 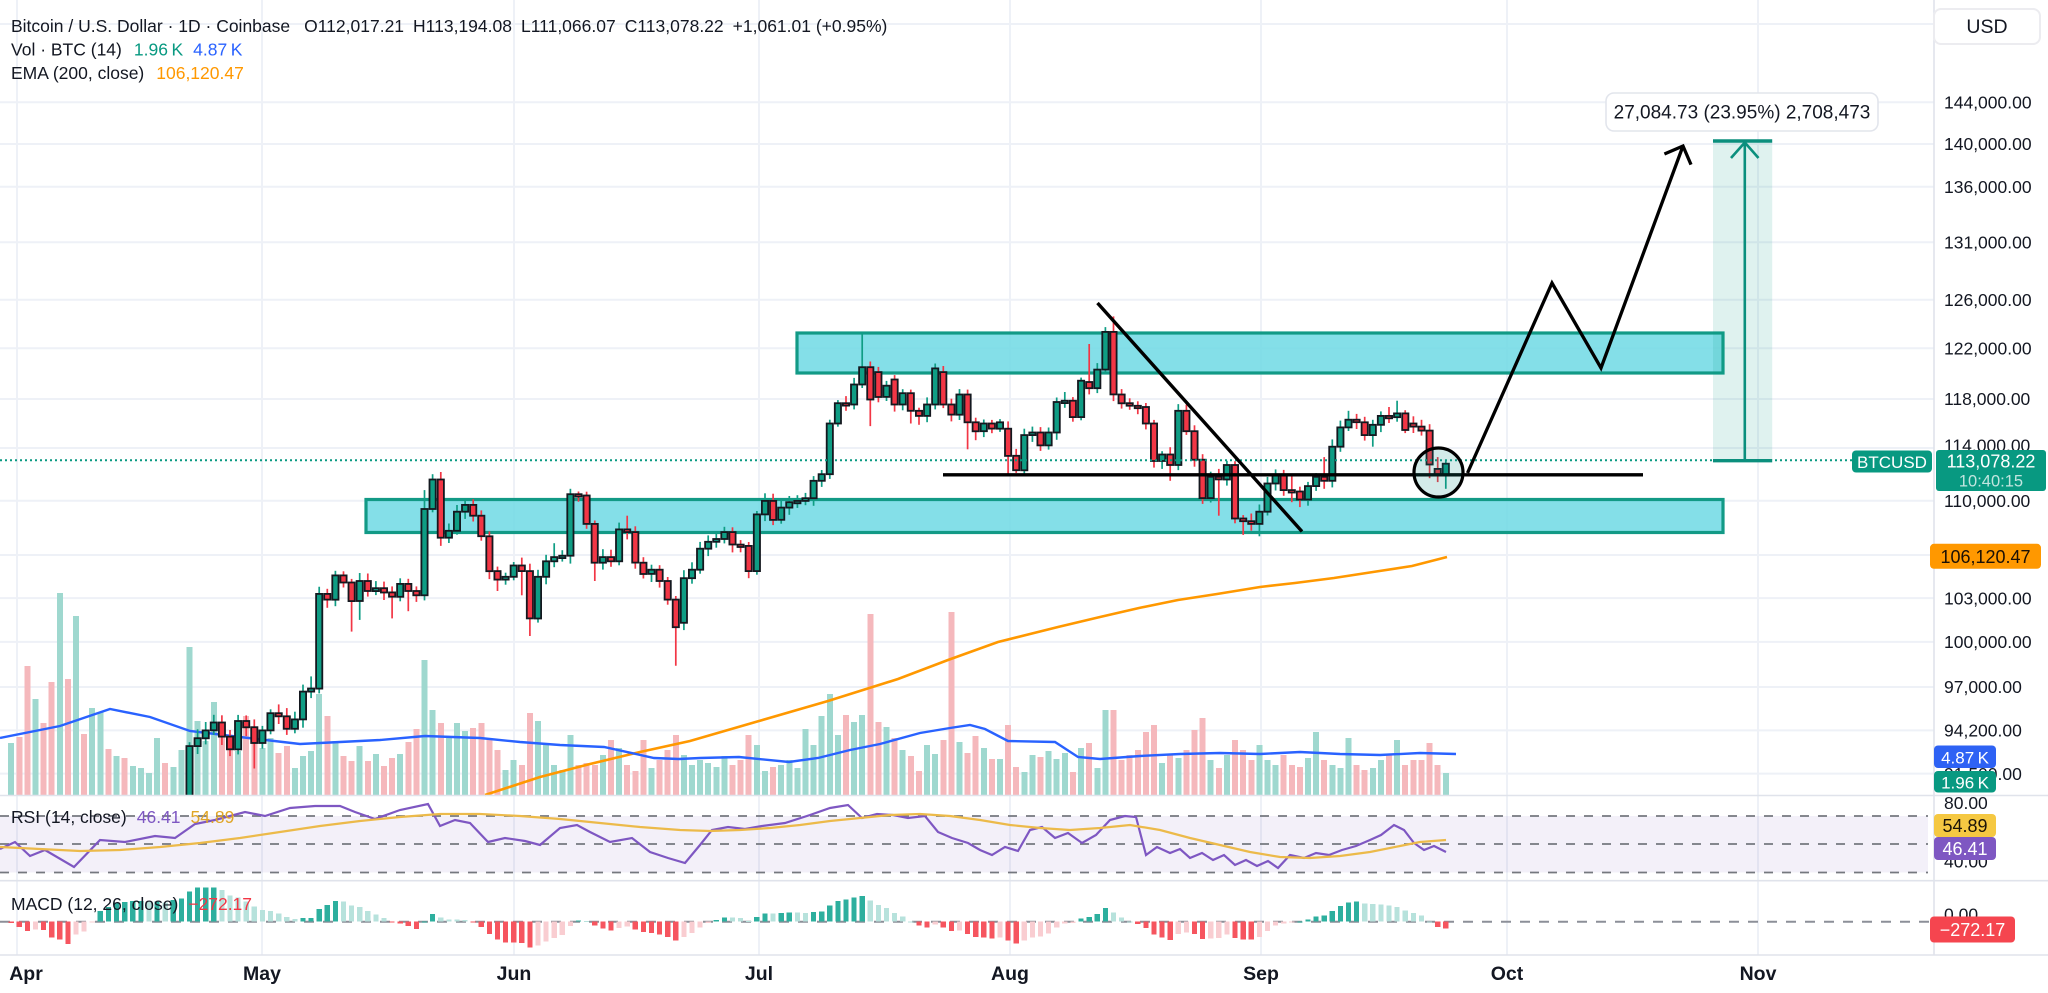 What do you see at coordinates (1991, 482) in the screenshot?
I see `svg-text: 10:40:15` at bounding box center [1991, 482].